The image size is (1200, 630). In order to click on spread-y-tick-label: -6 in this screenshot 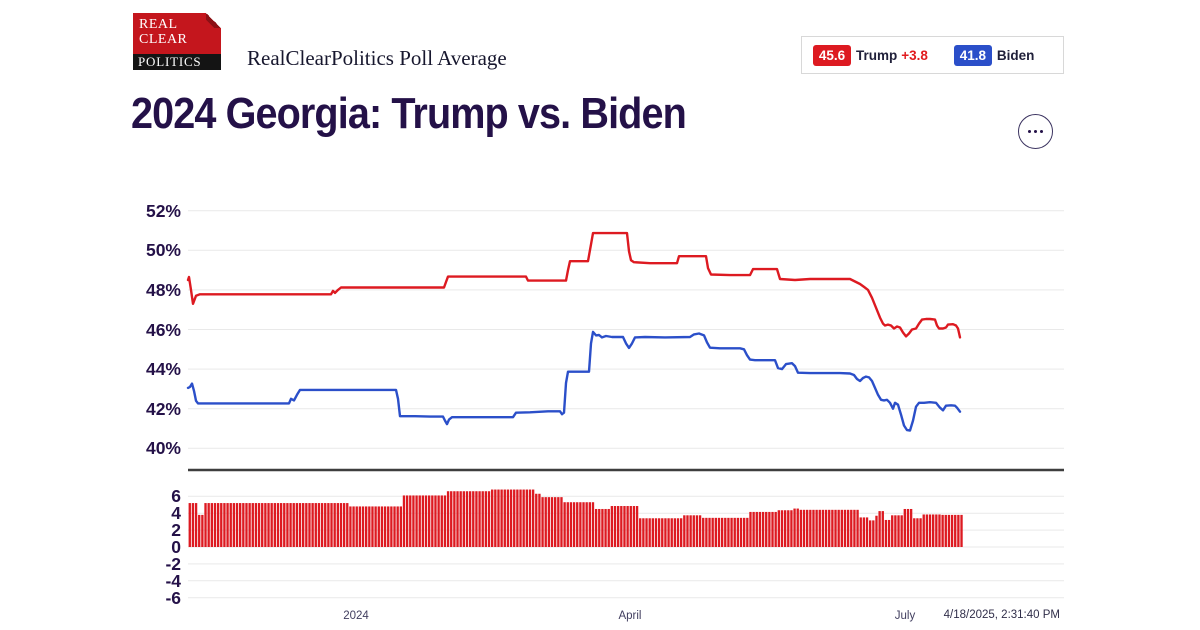, I will do `click(173, 597)`.